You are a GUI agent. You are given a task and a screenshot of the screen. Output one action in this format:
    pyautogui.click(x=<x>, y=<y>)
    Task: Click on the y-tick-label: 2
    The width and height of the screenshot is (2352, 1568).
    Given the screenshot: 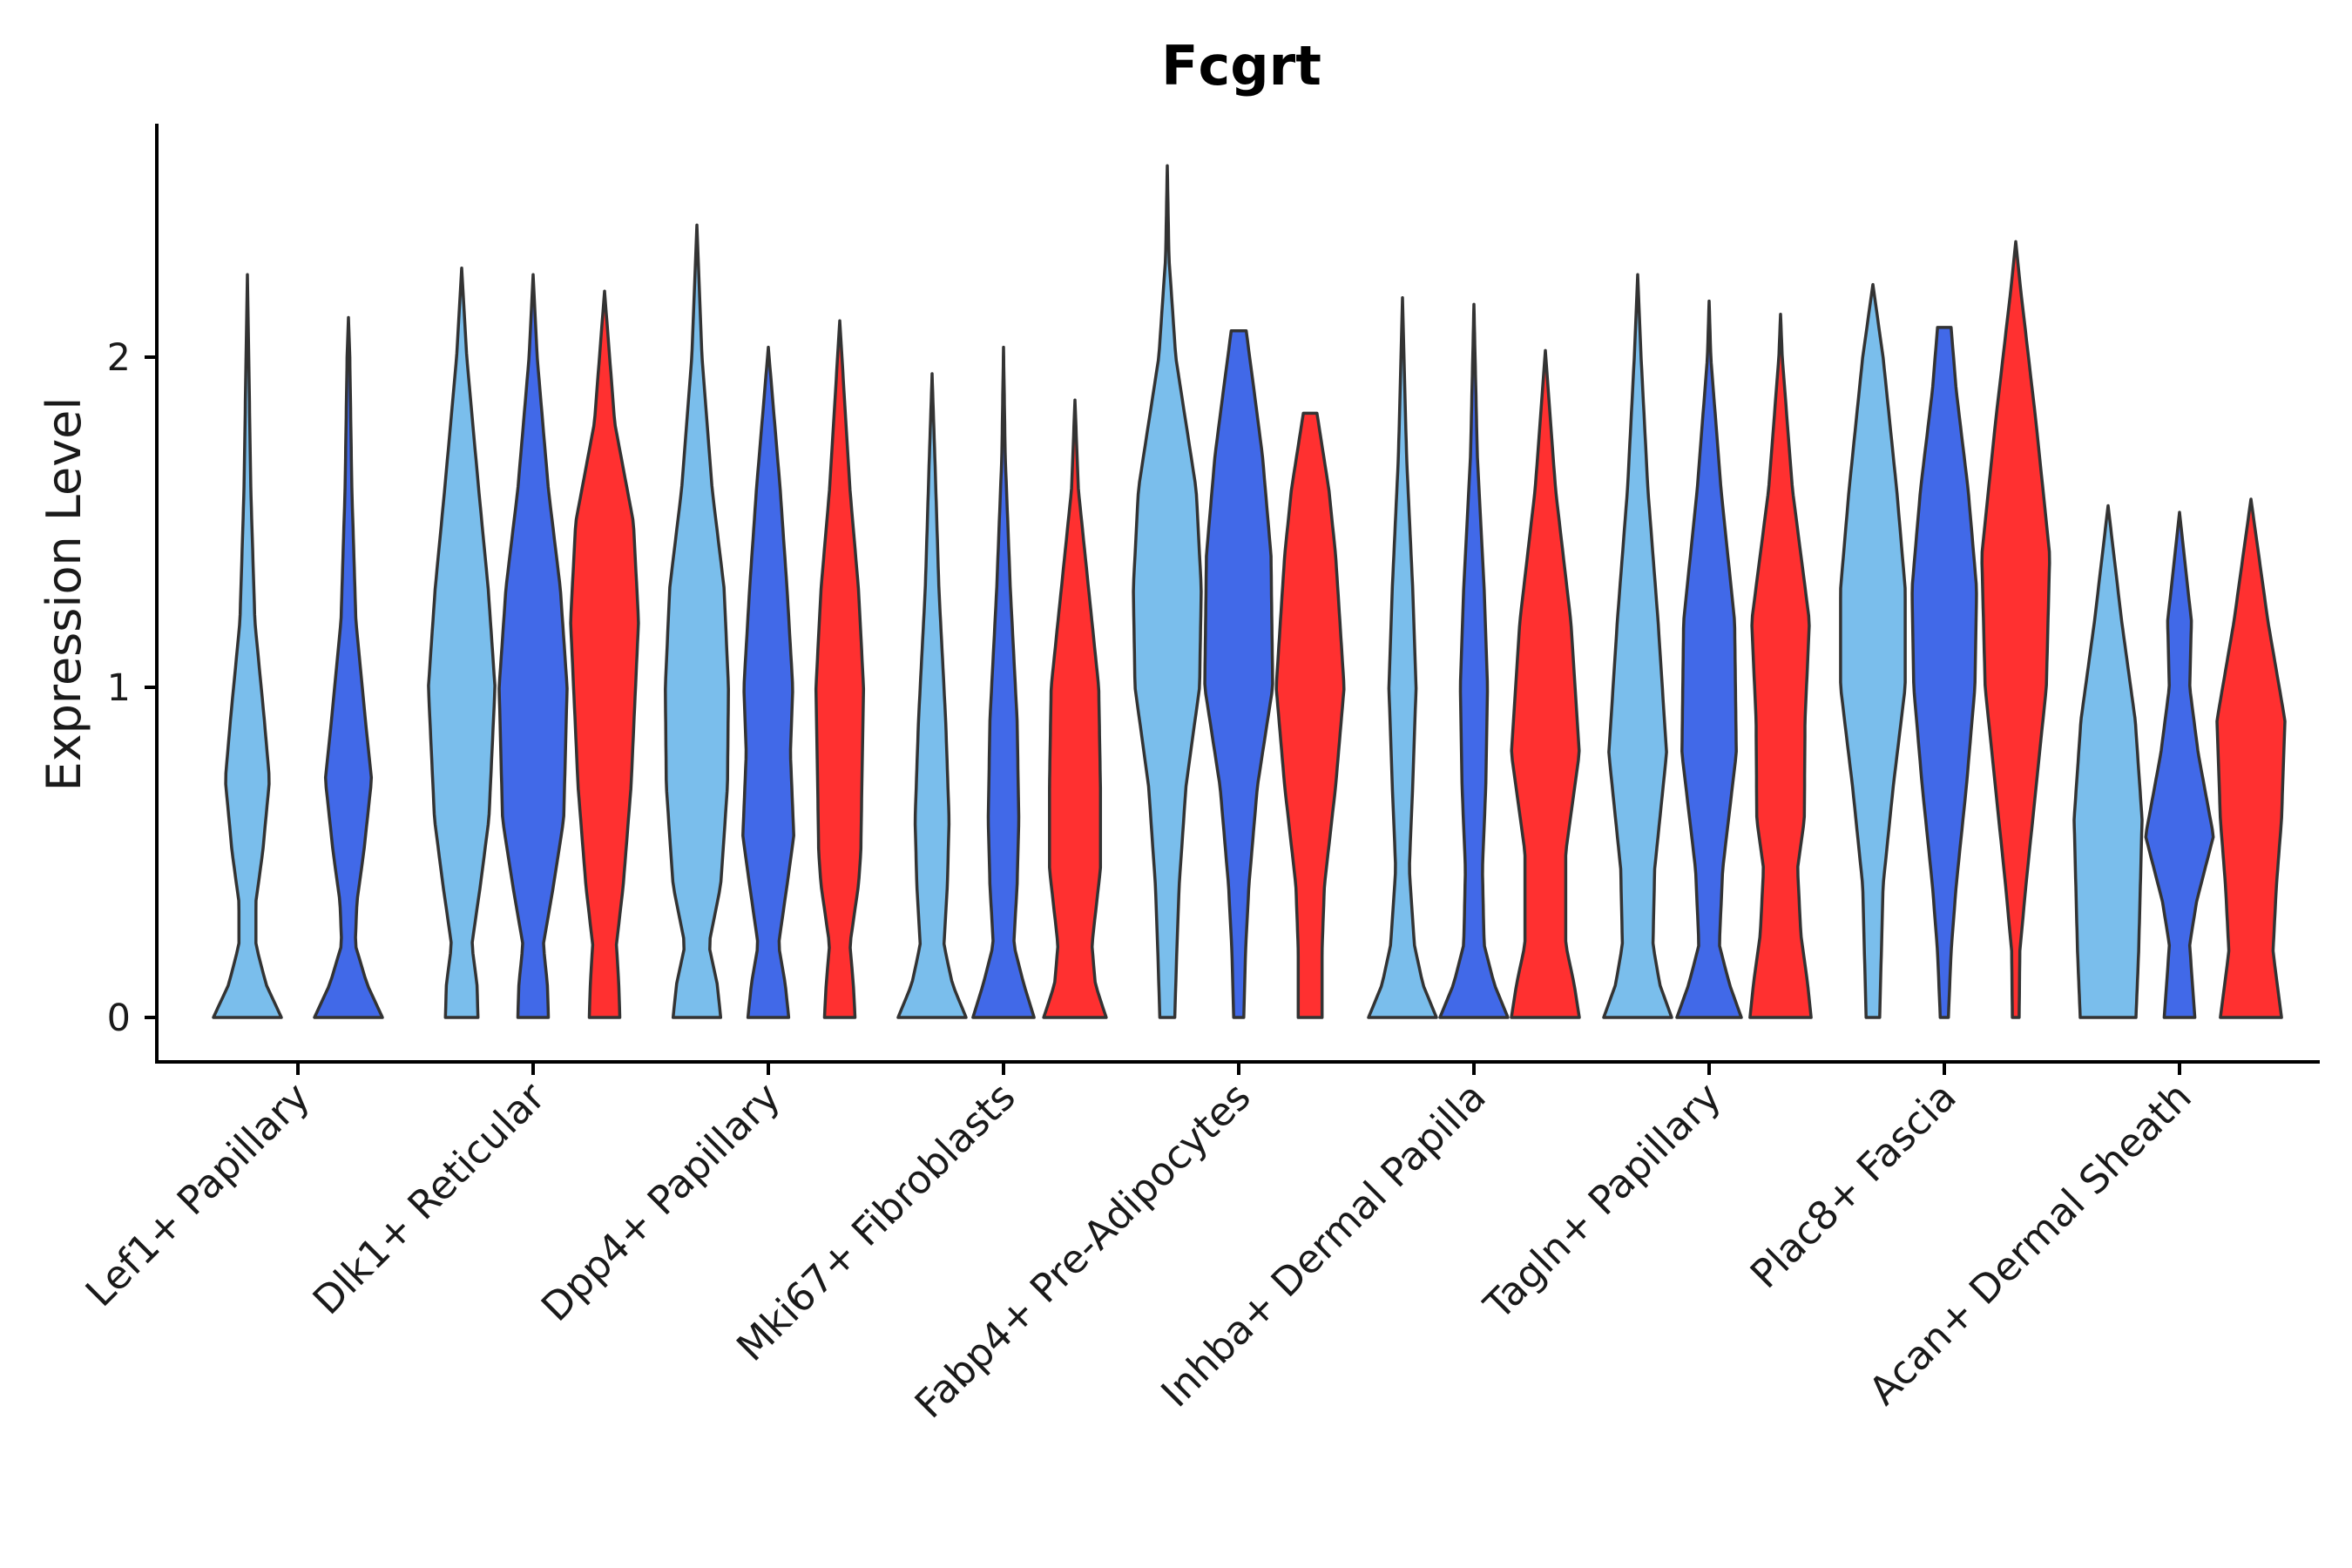 What is the action you would take?
    pyautogui.click(x=119, y=358)
    